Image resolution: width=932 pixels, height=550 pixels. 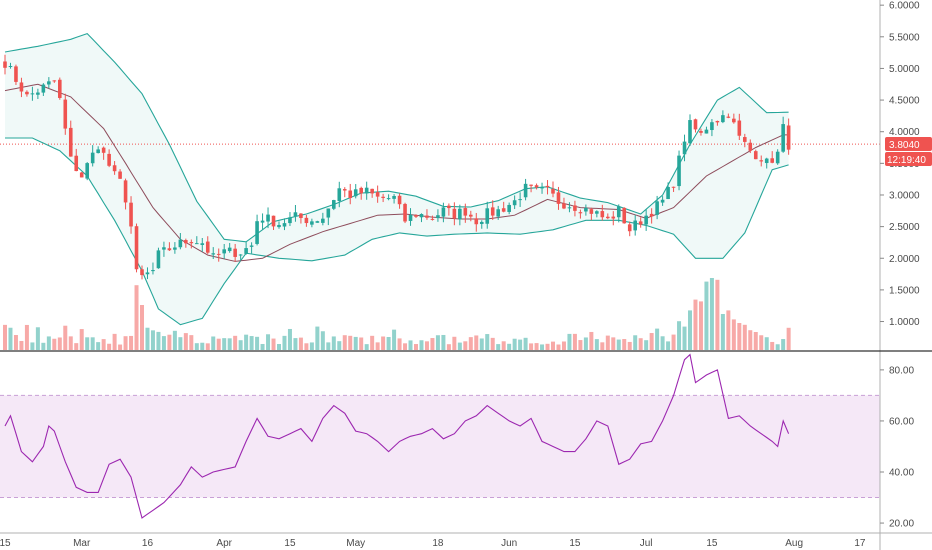 What do you see at coordinates (901, 473) in the screenshot?
I see `rsi-tick-label: 40.00` at bounding box center [901, 473].